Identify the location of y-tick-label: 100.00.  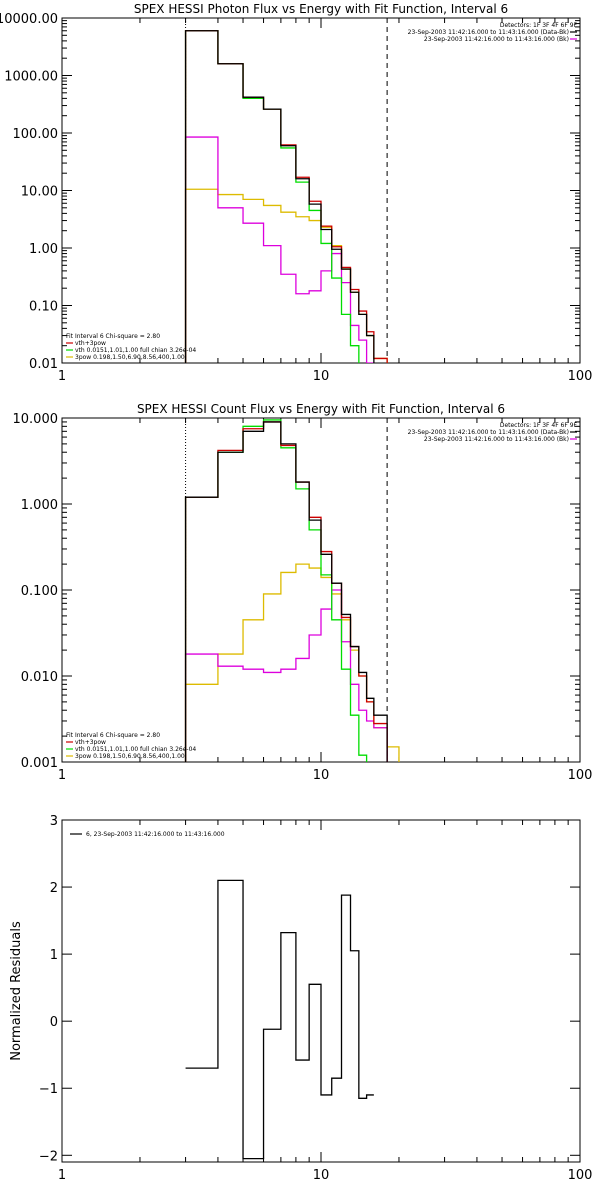
(36, 134).